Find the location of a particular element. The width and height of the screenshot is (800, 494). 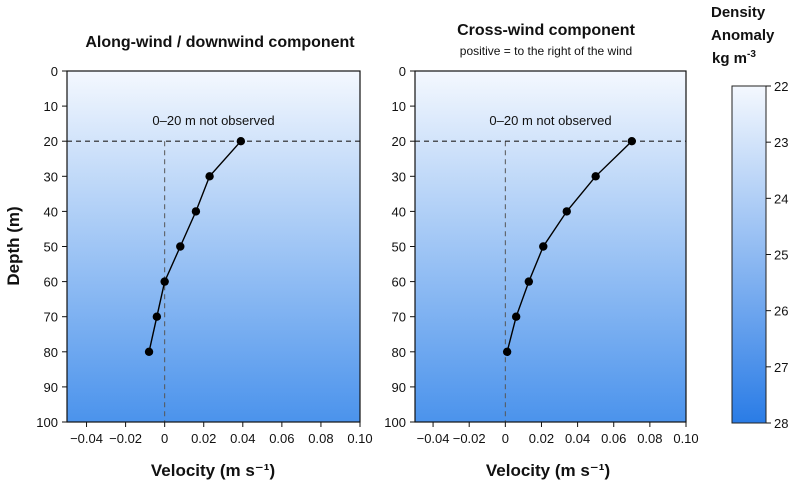

cross-wind-x-tick-label: 0.04 is located at coordinates (577, 438).